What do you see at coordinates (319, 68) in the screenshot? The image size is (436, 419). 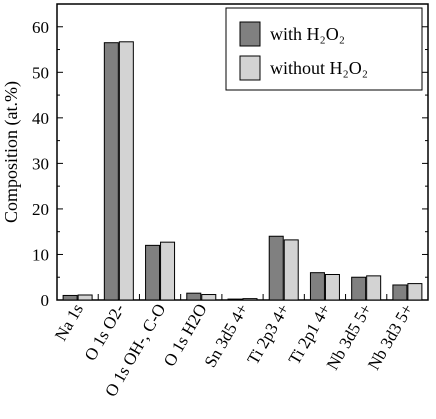 I see `legend-label: without H₂O₂` at bounding box center [319, 68].